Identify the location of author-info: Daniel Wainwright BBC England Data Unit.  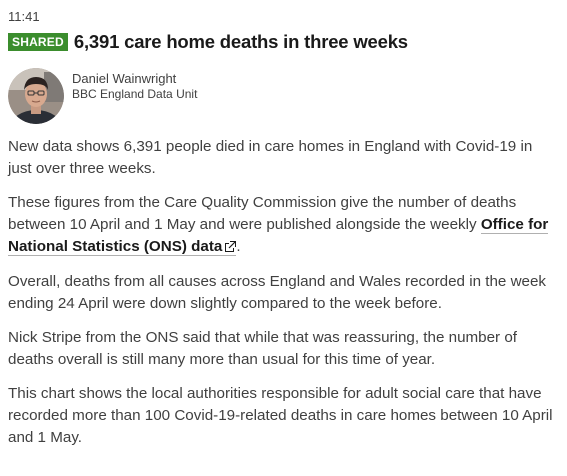
(134, 97).